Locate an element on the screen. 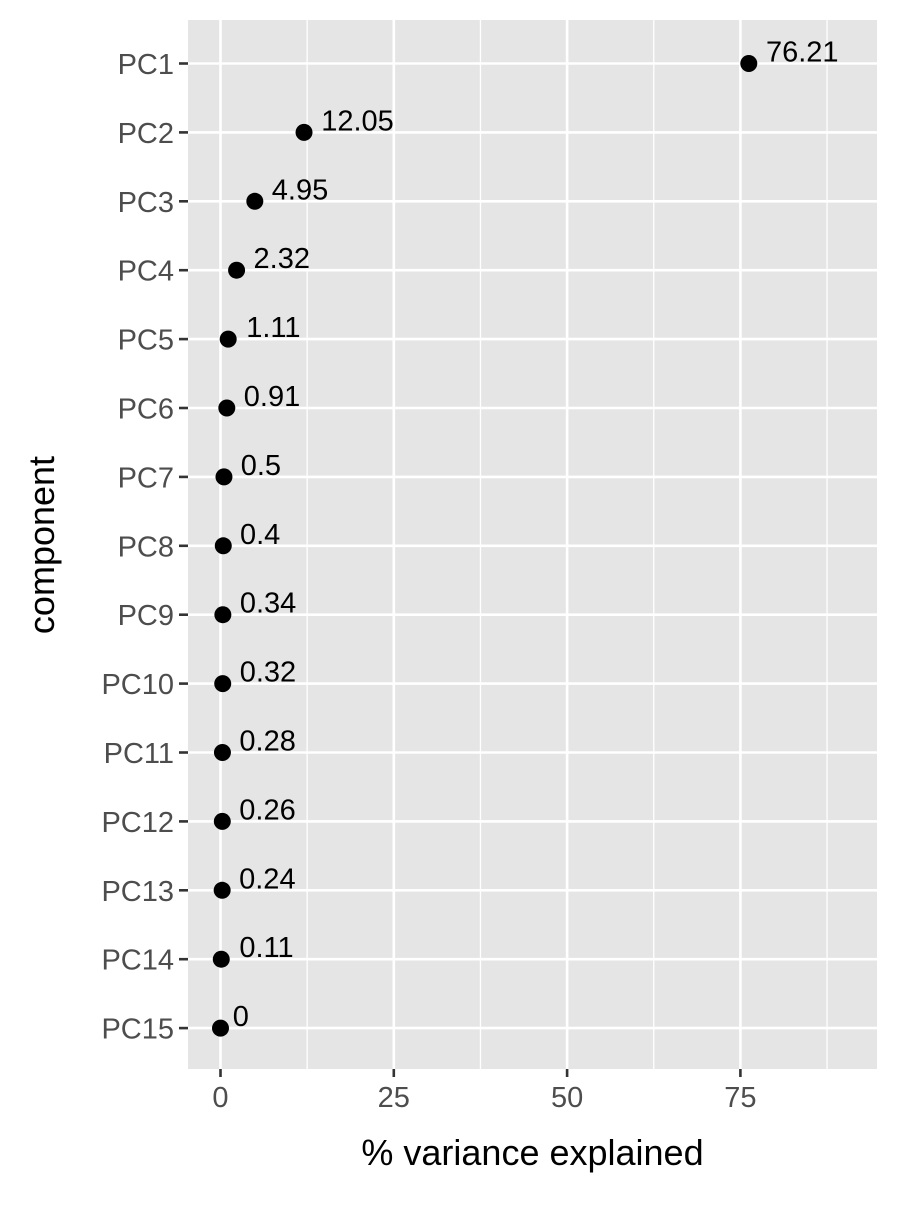  y-axis-title: component is located at coordinates (41, 545).